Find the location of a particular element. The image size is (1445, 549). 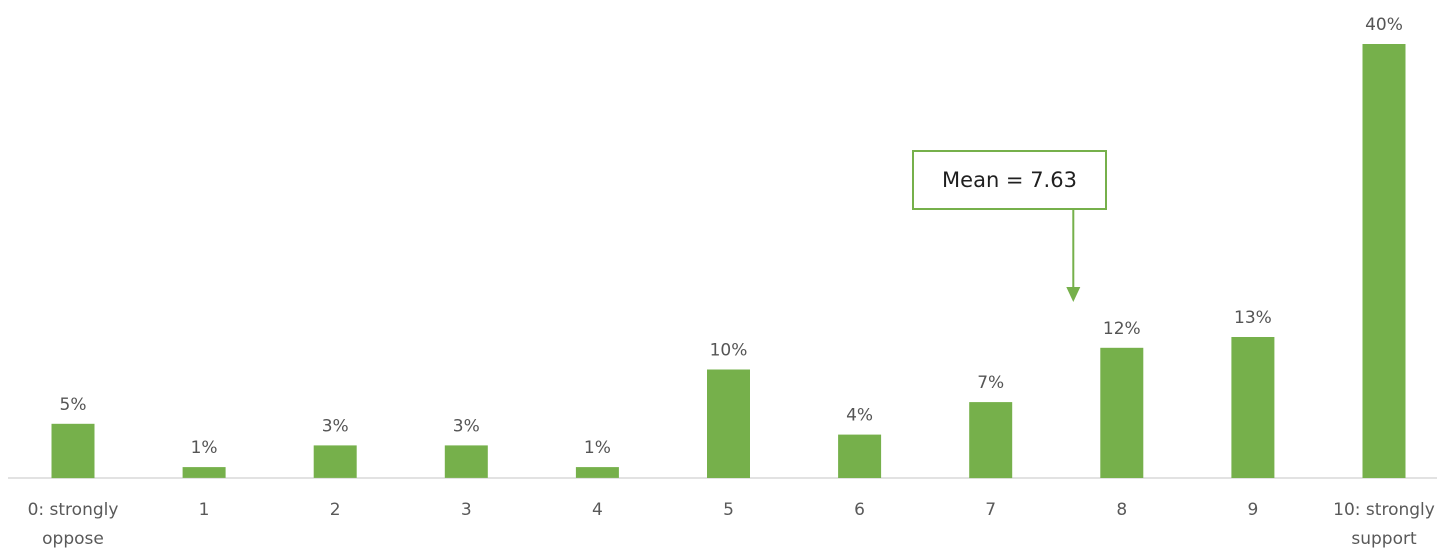

tick-label-3: 3 is located at coordinates (466, 510).